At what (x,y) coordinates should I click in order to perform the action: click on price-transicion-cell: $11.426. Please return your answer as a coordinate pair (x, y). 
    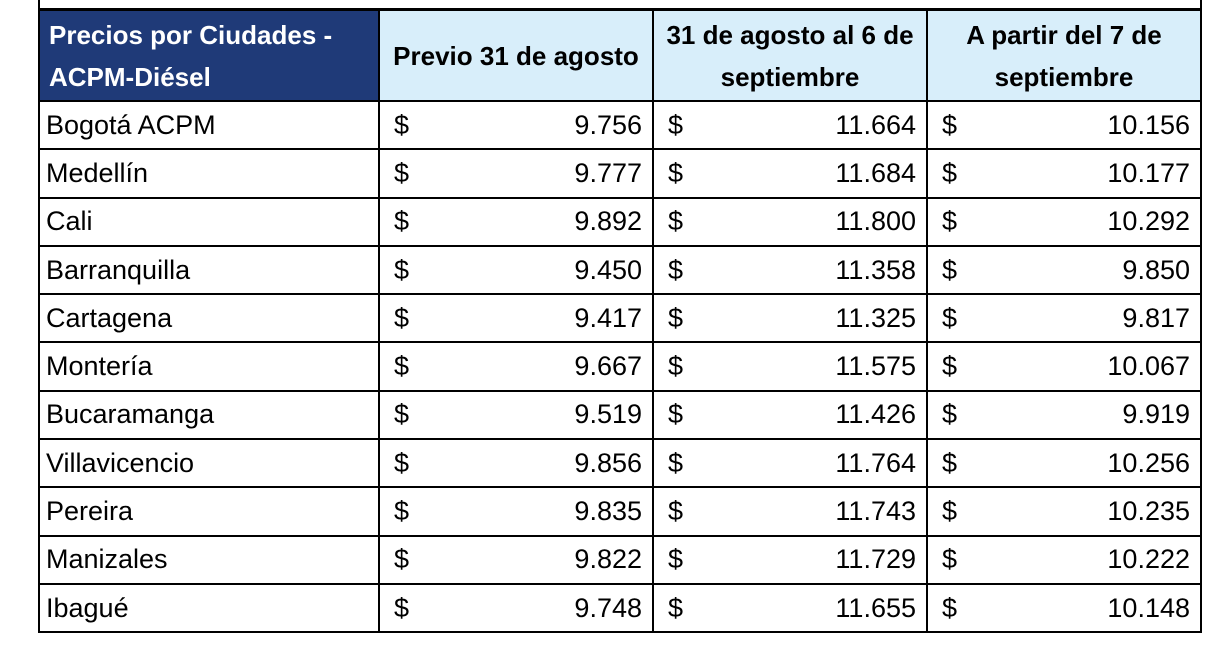
    Looking at the image, I should click on (790, 415).